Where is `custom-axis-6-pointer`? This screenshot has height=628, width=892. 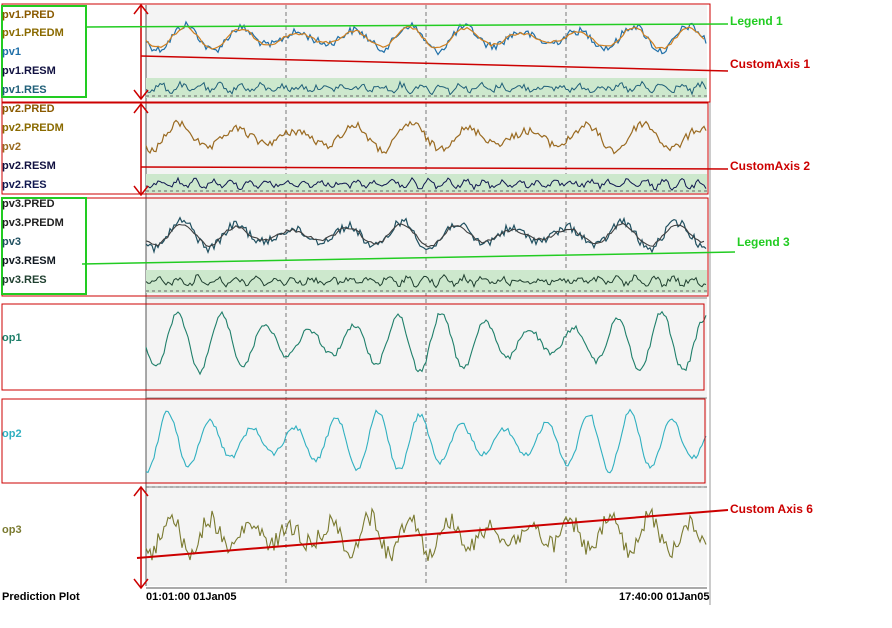 custom-axis-6-pointer is located at coordinates (432, 534).